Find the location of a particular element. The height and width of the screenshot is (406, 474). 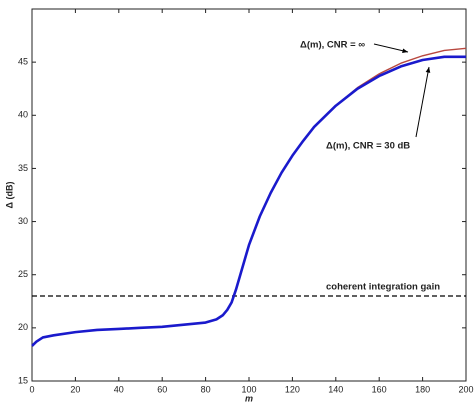

x-tick-label: 40 is located at coordinates (119, 389).